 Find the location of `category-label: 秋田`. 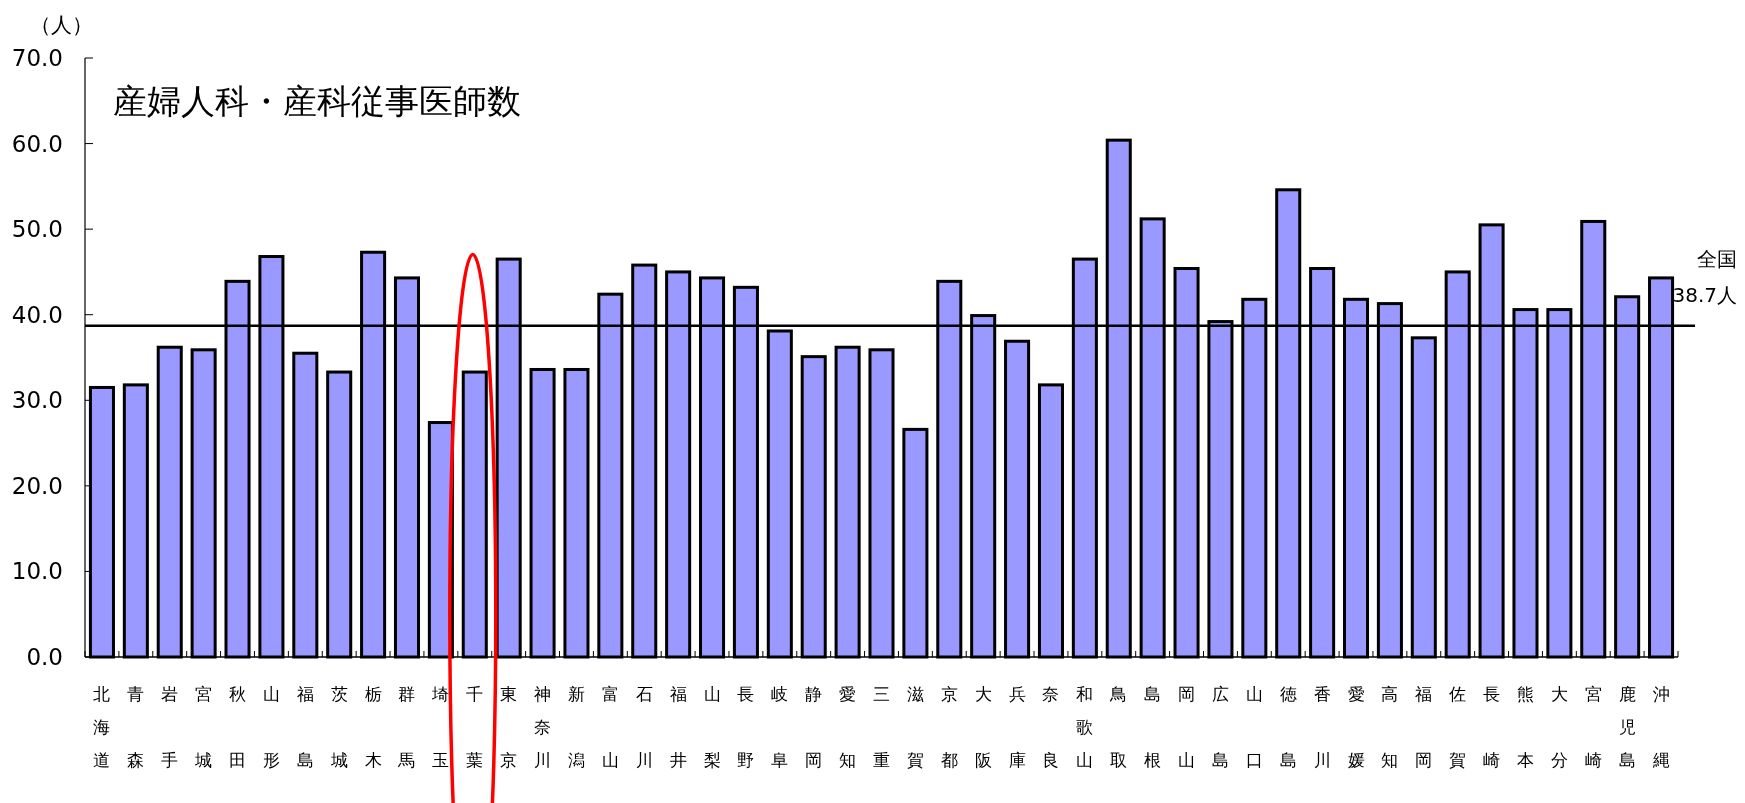

category-label: 秋田 is located at coordinates (238, 727).